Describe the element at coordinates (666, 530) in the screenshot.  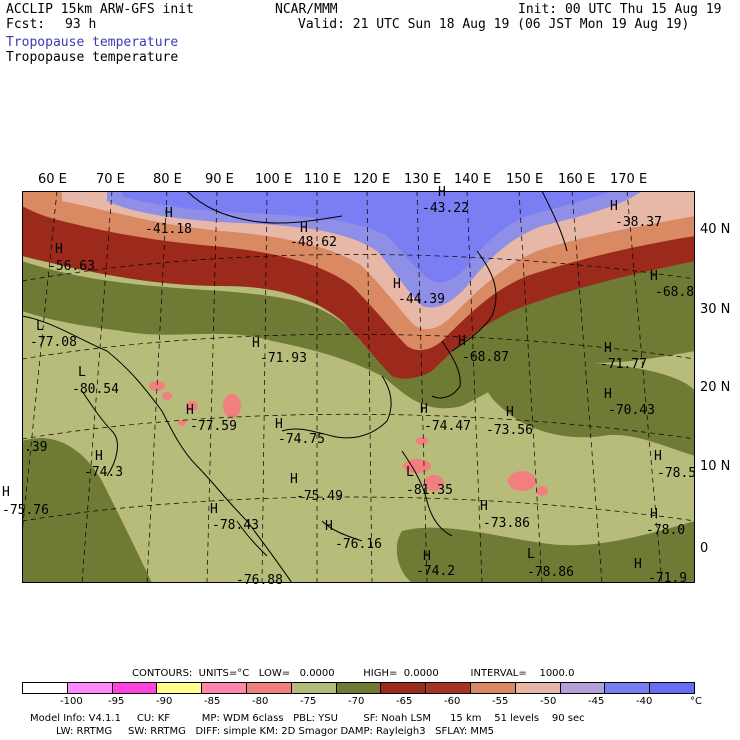
I see `pressure-center-value: -78.0` at that location.